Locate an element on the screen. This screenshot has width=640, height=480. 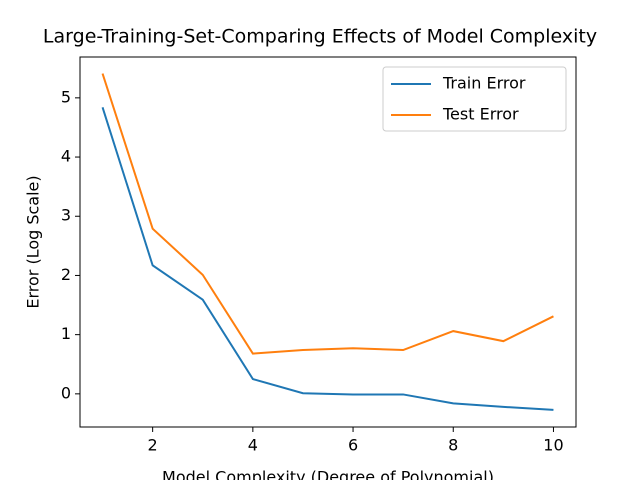
legend-label: Train Error is located at coordinates (484, 83).